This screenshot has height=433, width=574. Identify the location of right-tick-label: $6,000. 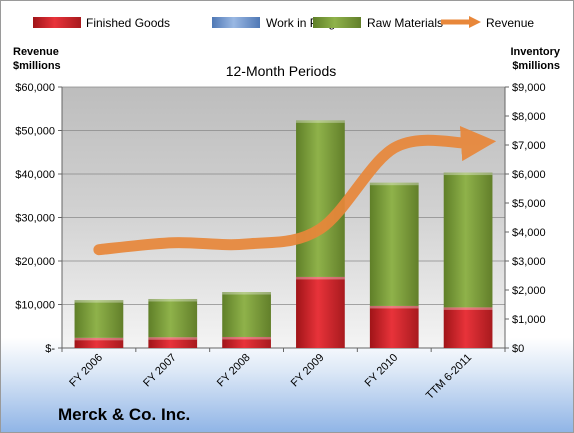
(529, 175).